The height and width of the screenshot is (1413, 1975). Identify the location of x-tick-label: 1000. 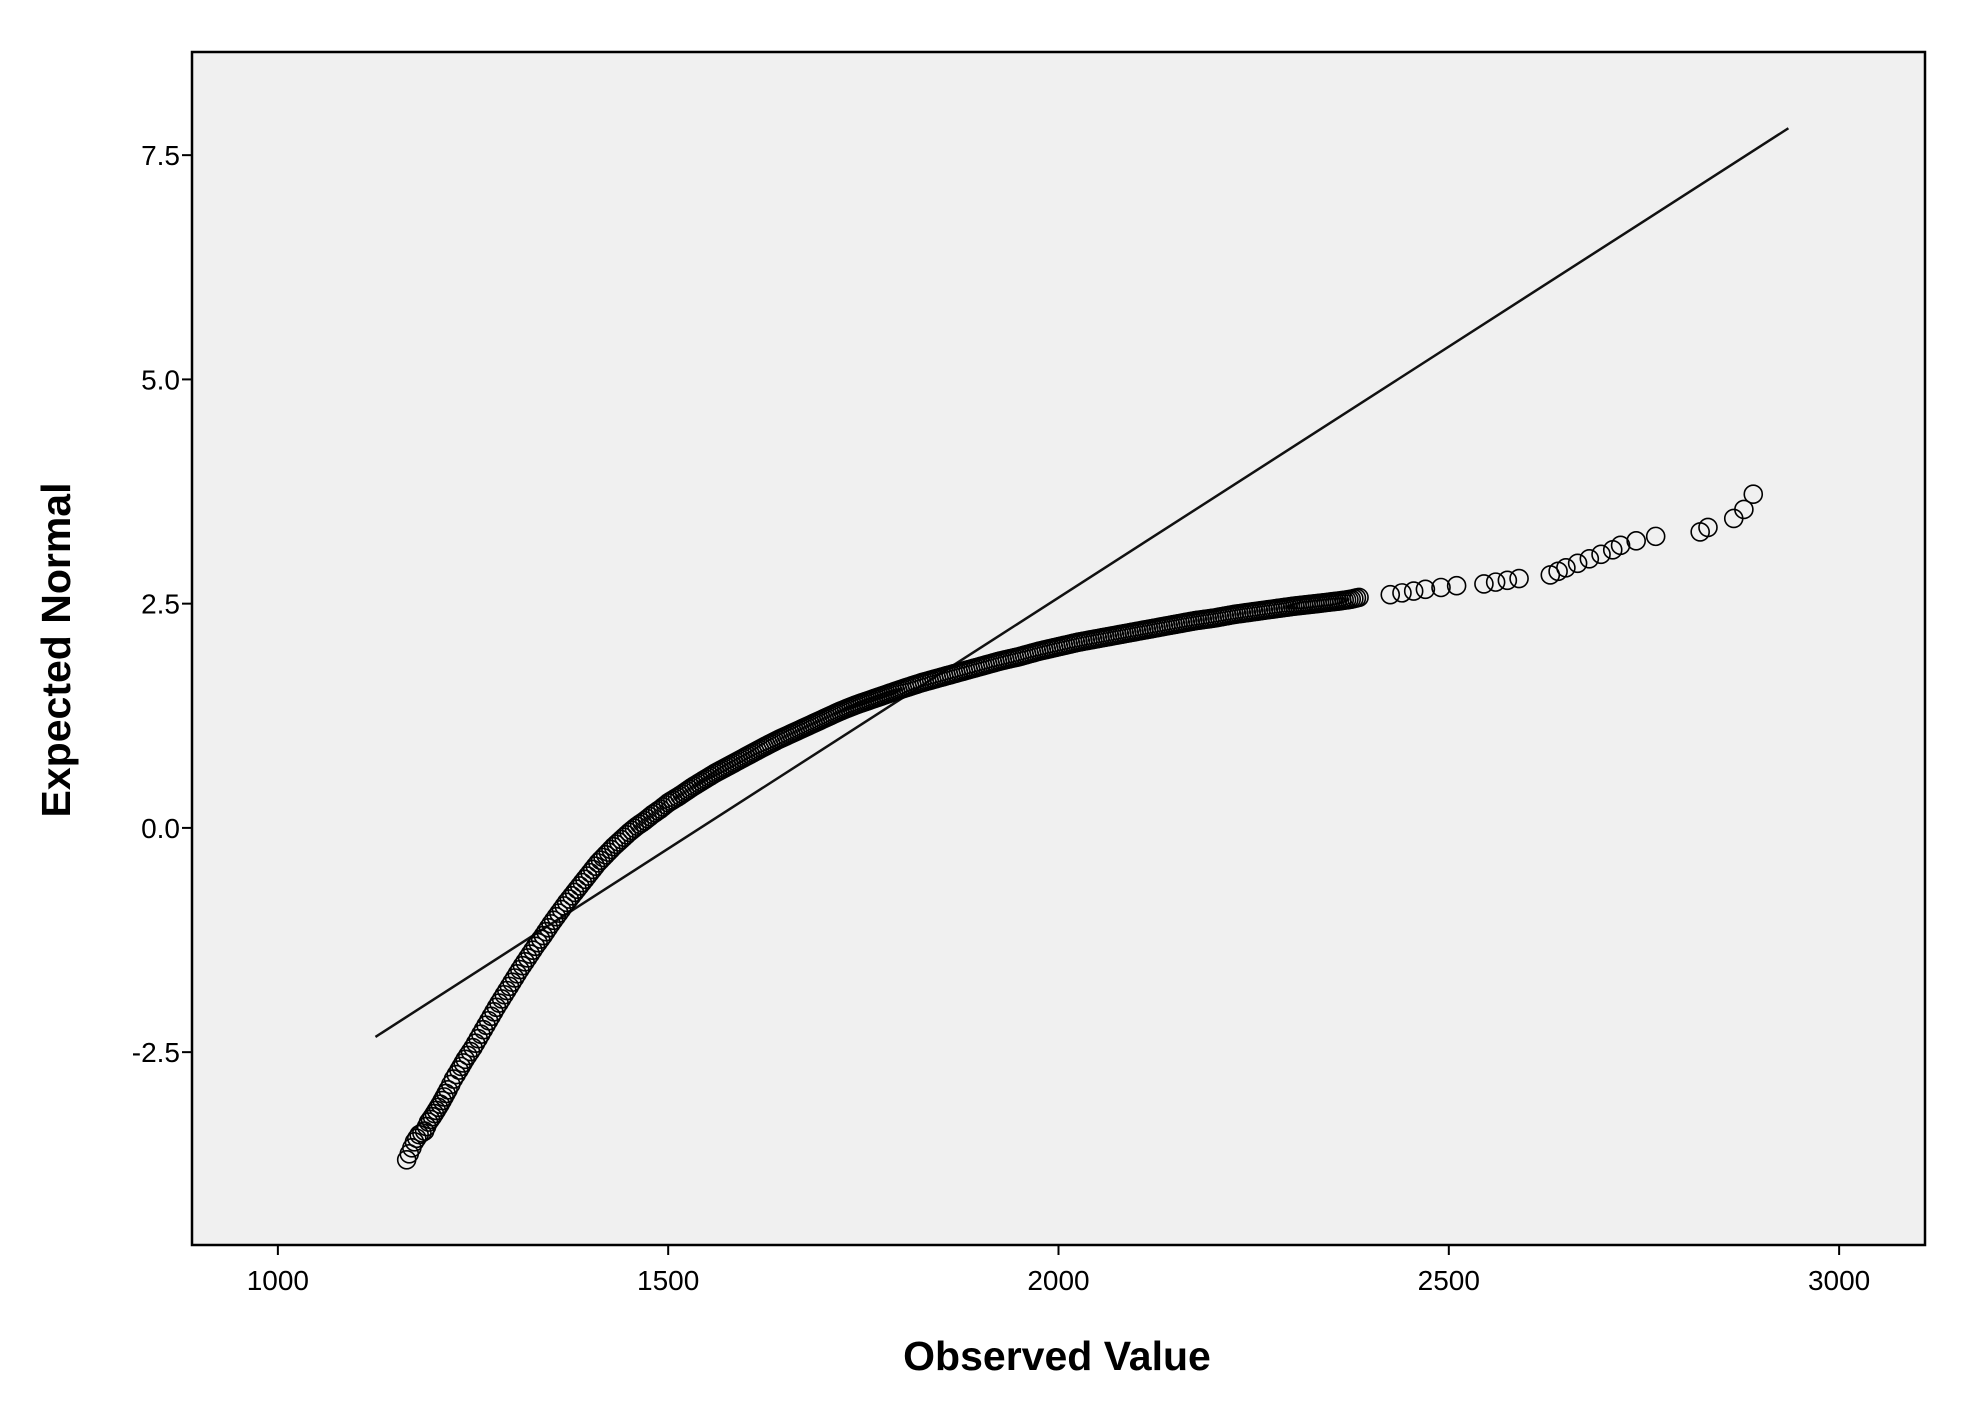
(278, 1280).